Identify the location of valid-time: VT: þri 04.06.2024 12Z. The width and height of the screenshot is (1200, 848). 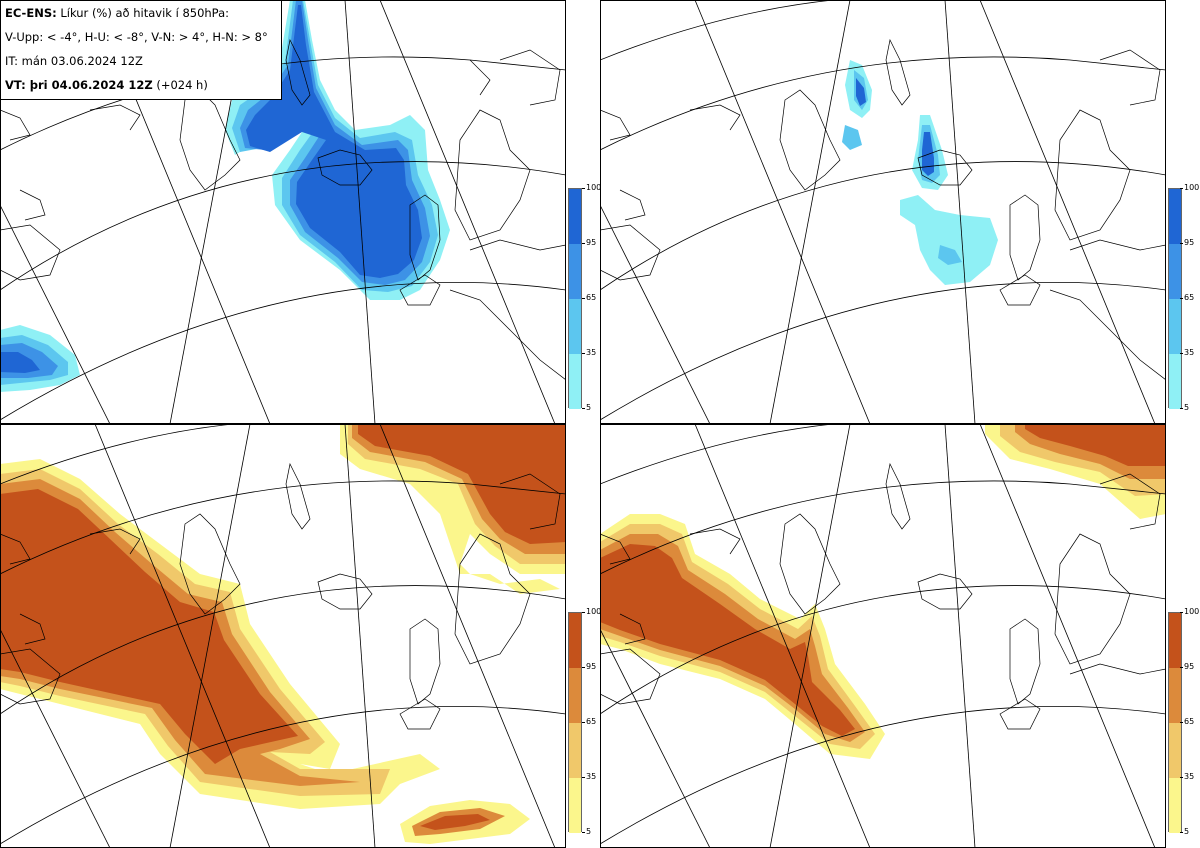
(79, 85).